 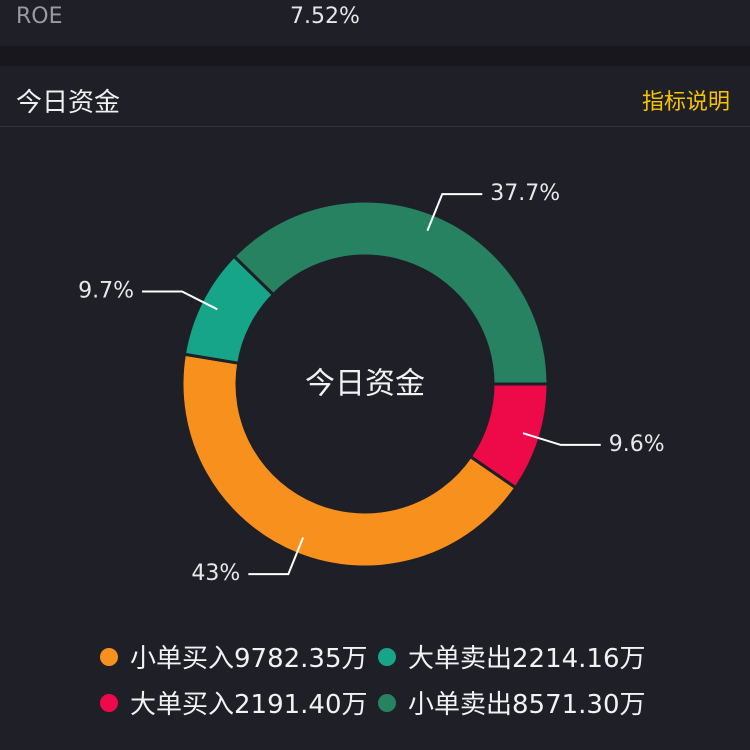 What do you see at coordinates (215, 573) in the screenshot?
I see `slice-percent-label: 43%` at bounding box center [215, 573].